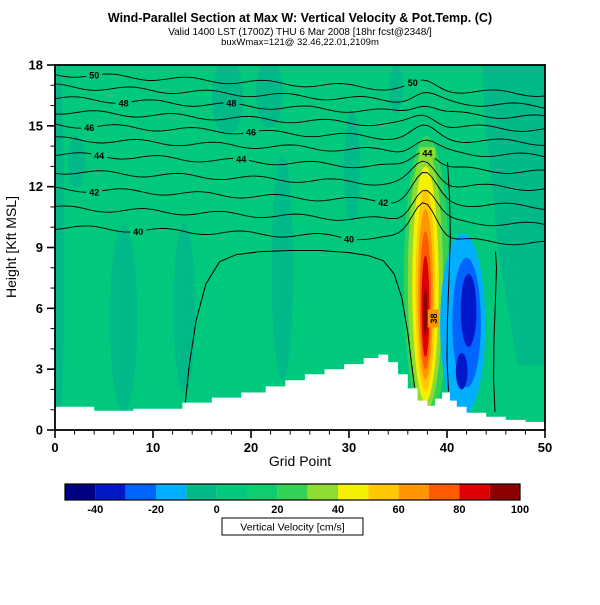 The height and width of the screenshot is (605, 600). What do you see at coordinates (36, 186) in the screenshot?
I see `y-tick-label: 12` at bounding box center [36, 186].